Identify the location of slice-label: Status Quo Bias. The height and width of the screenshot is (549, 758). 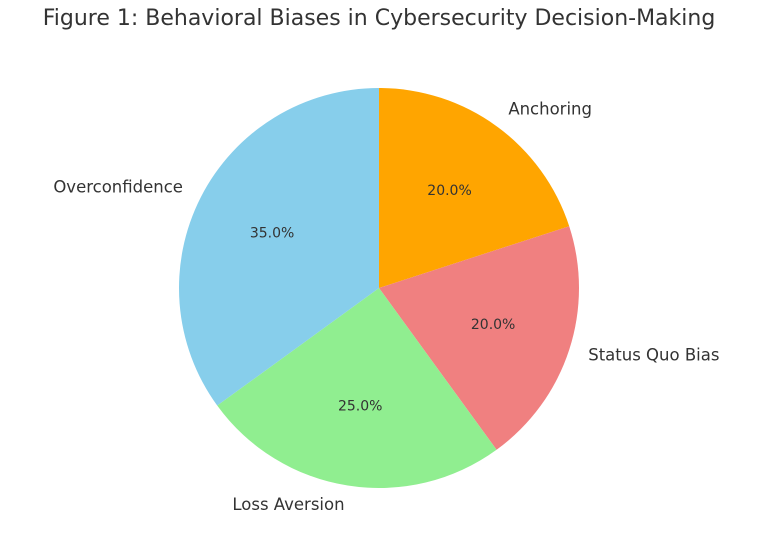
(653, 354).